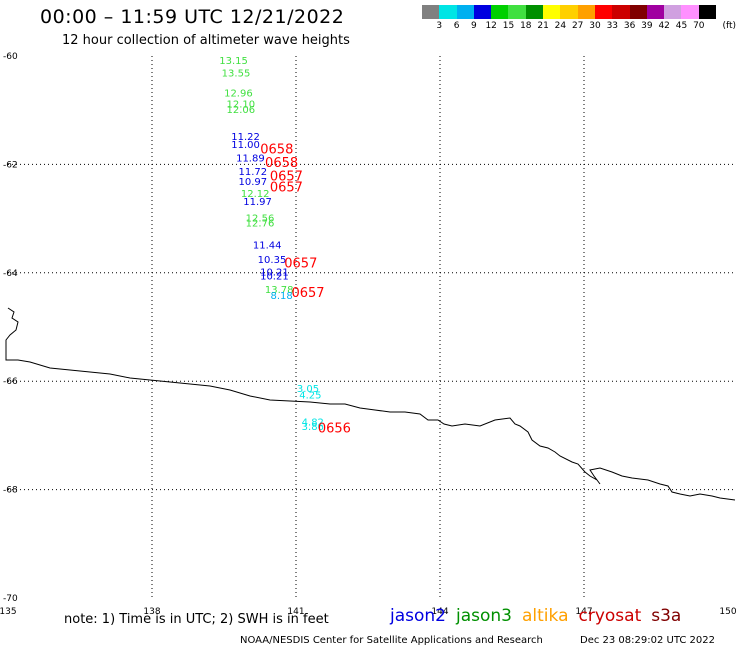  I want to click on latitude-label: -70, so click(10, 599).